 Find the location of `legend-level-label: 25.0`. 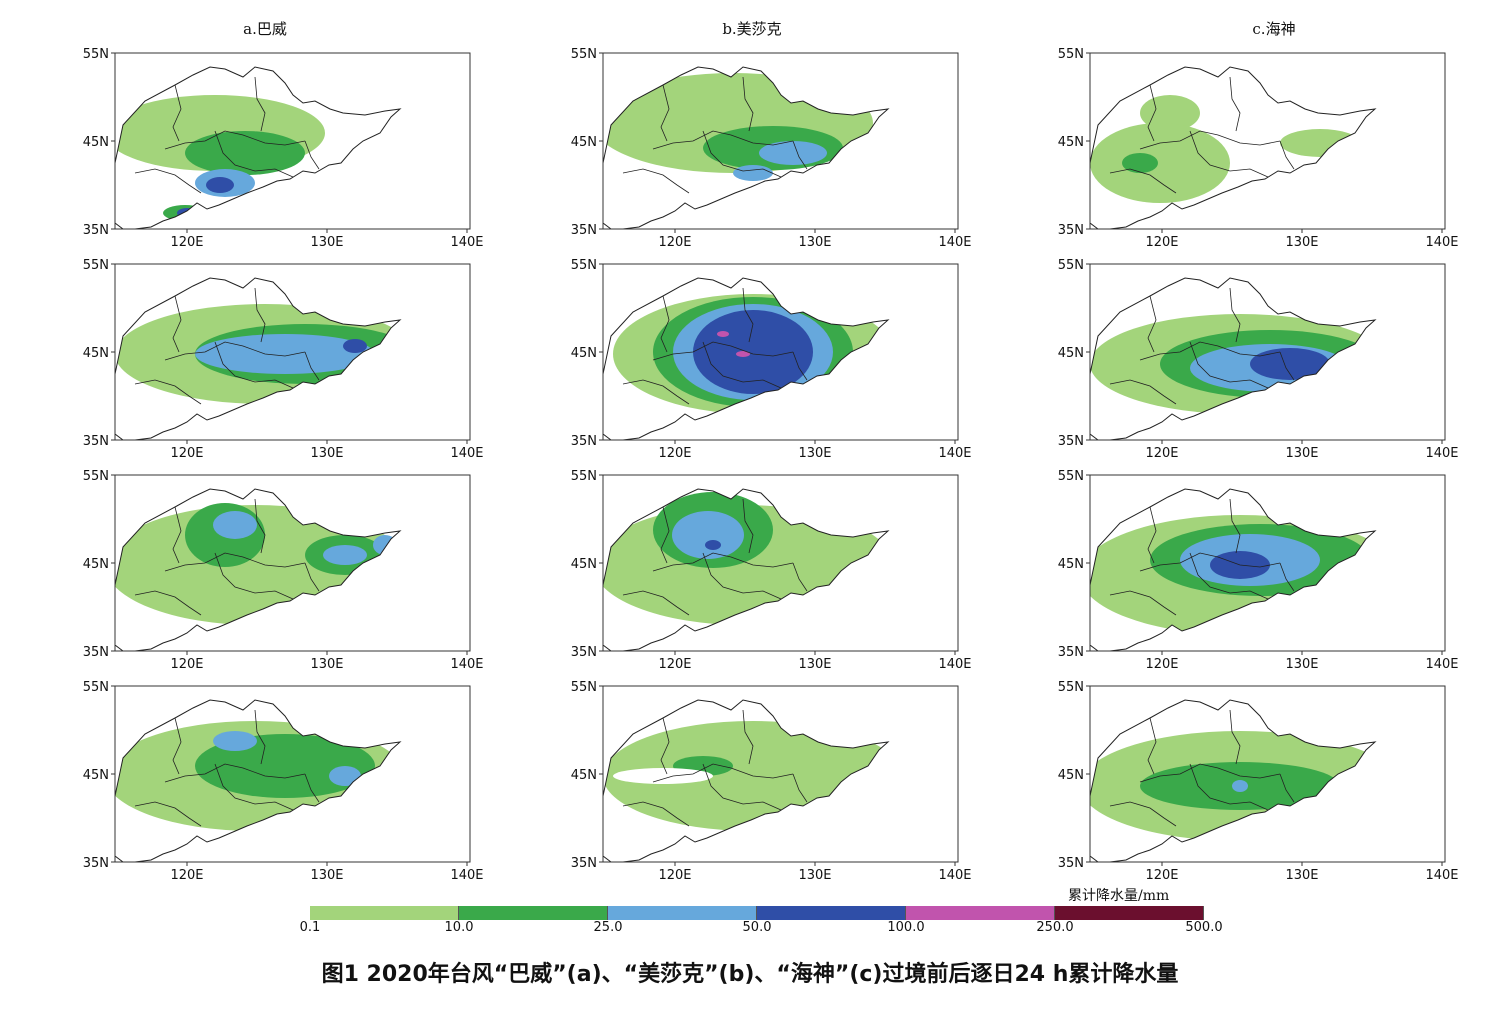

legend-level-label: 25.0 is located at coordinates (608, 927).